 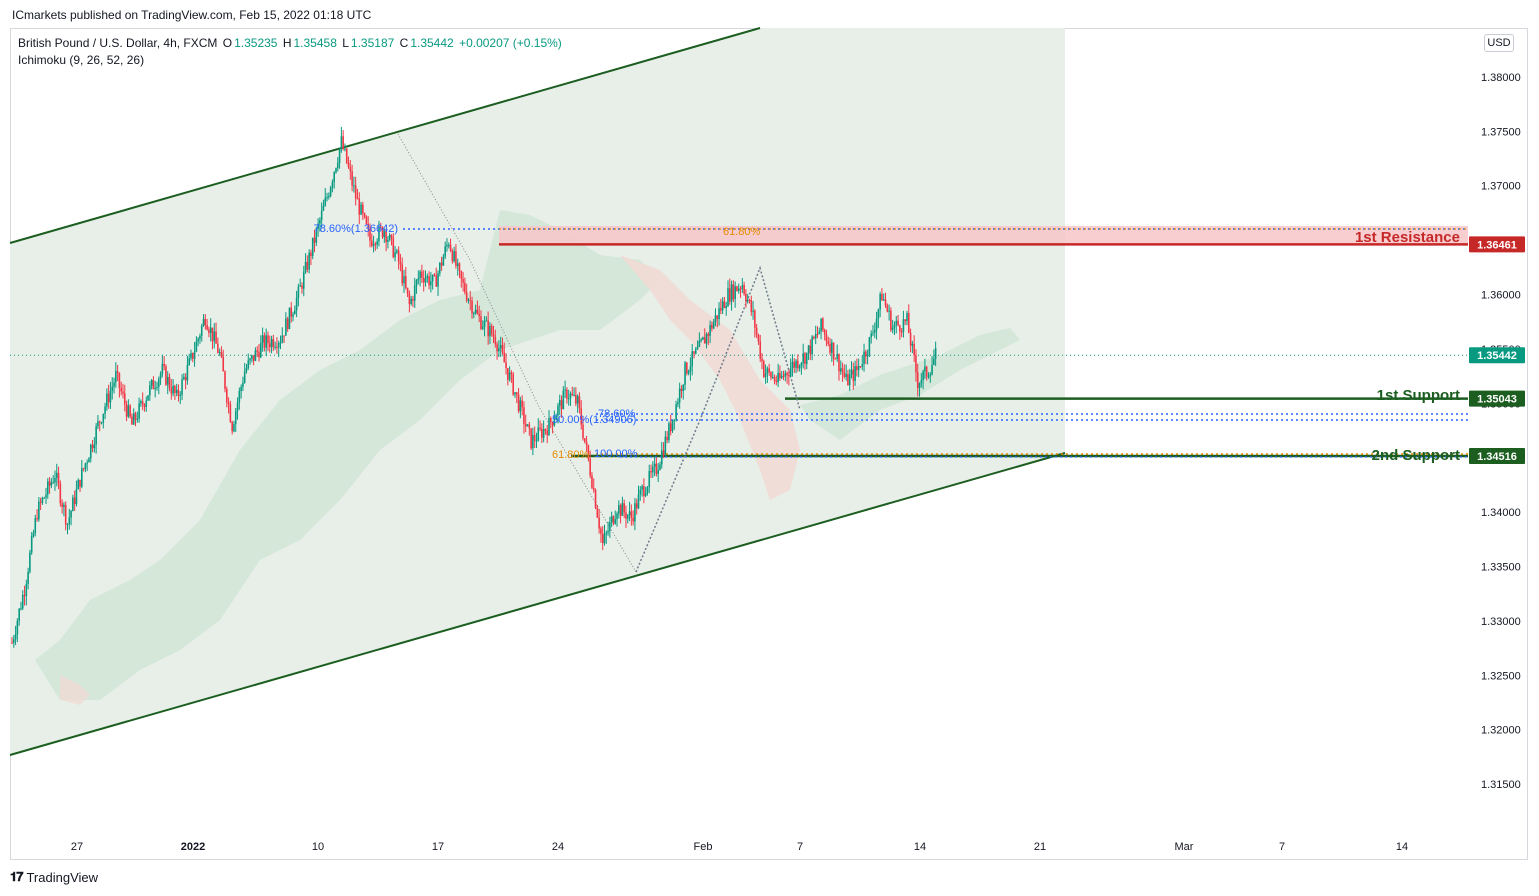 What do you see at coordinates (372, 43) in the screenshot?
I see `low-value: 1.35187` at bounding box center [372, 43].